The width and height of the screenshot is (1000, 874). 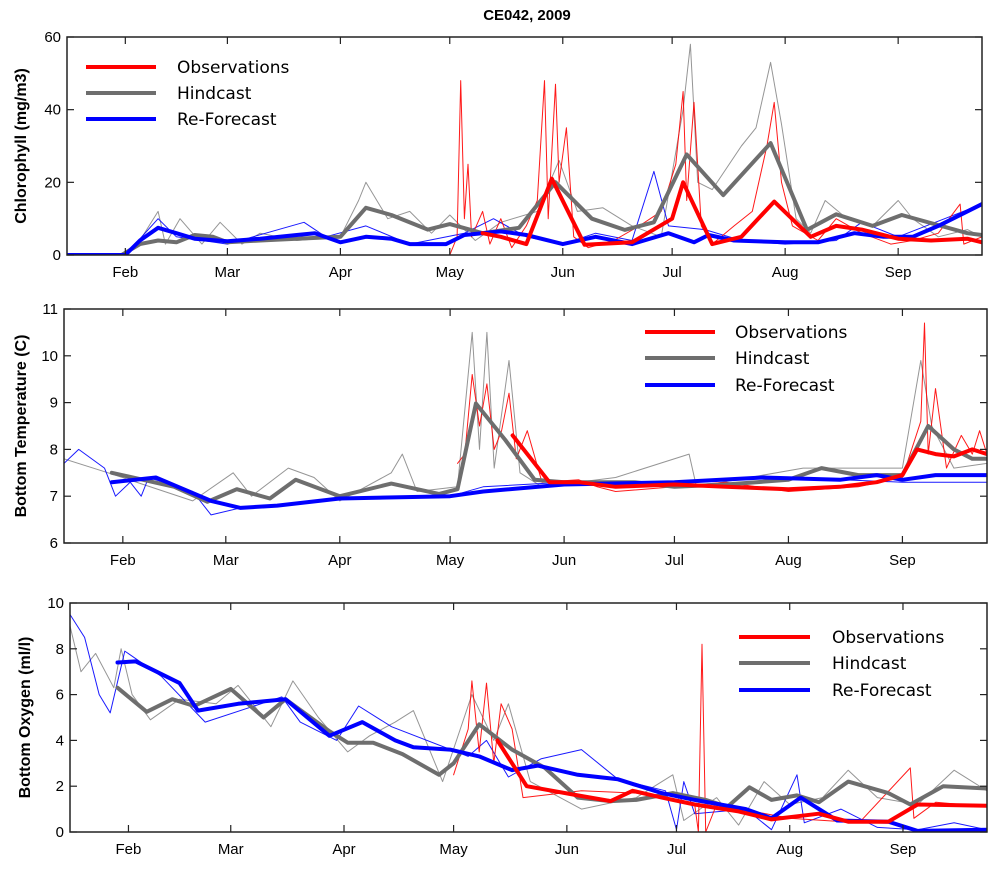 I want to click on y-axis-label: Bottom Oxygen (ml/l), so click(x=25, y=718).